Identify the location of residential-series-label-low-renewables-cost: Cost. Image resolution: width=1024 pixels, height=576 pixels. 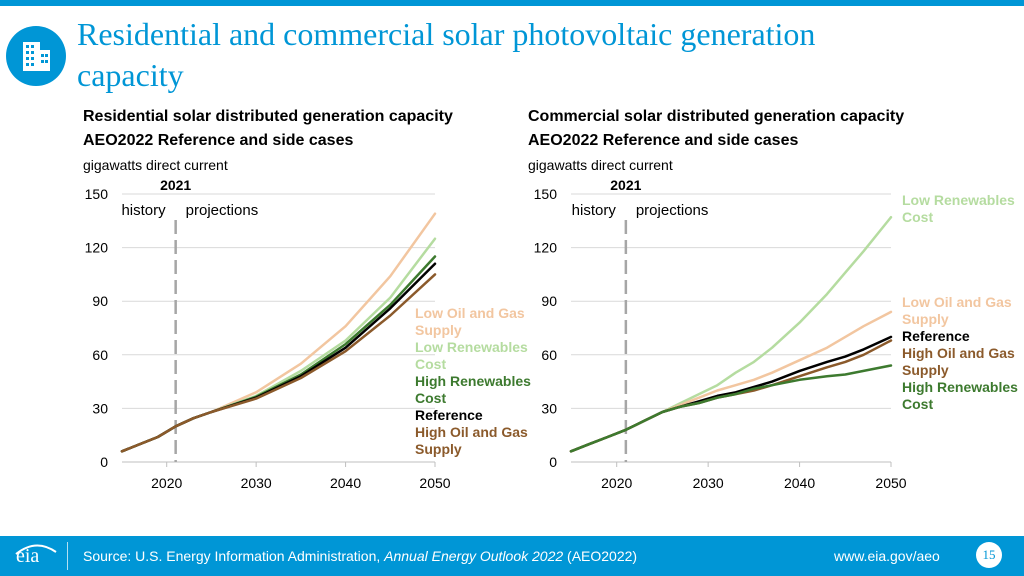
(430, 364).